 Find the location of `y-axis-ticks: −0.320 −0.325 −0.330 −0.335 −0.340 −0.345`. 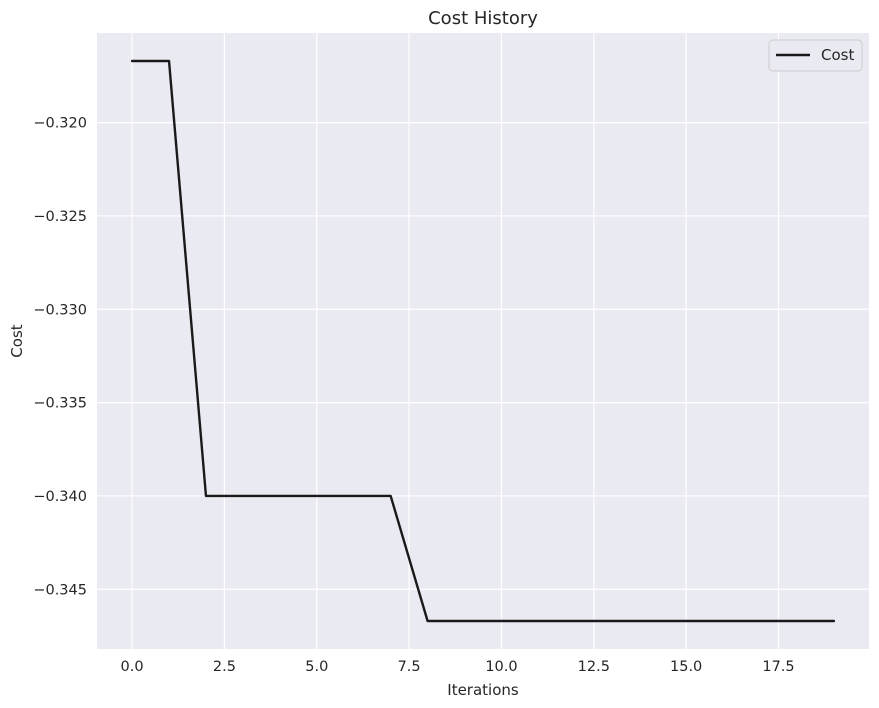

y-axis-ticks: −0.320 −0.325 −0.330 −0.335 −0.340 −0.345 is located at coordinates (60, 357).